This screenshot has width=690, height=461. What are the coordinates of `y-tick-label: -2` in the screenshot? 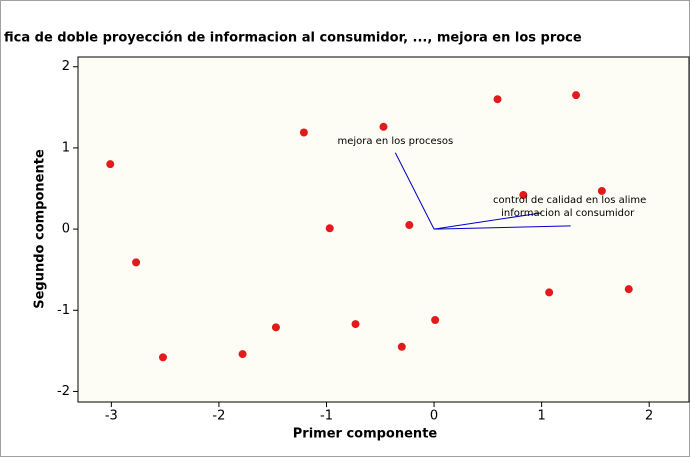 It's located at (63, 391).